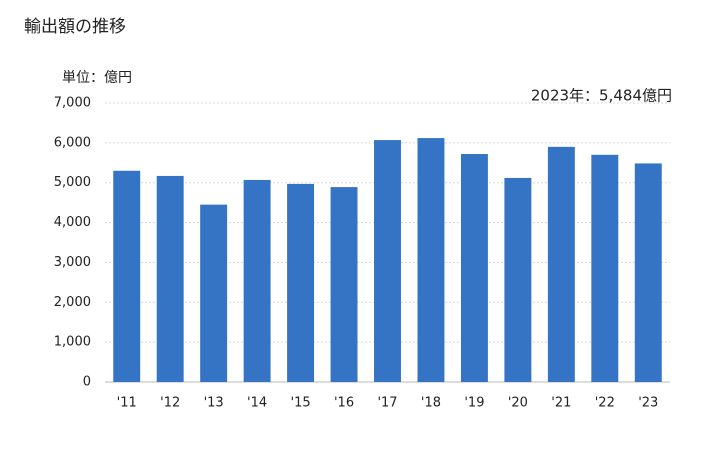 This screenshot has width=728, height=450. I want to click on annotation: 2023年：5,484億円, so click(601, 96).